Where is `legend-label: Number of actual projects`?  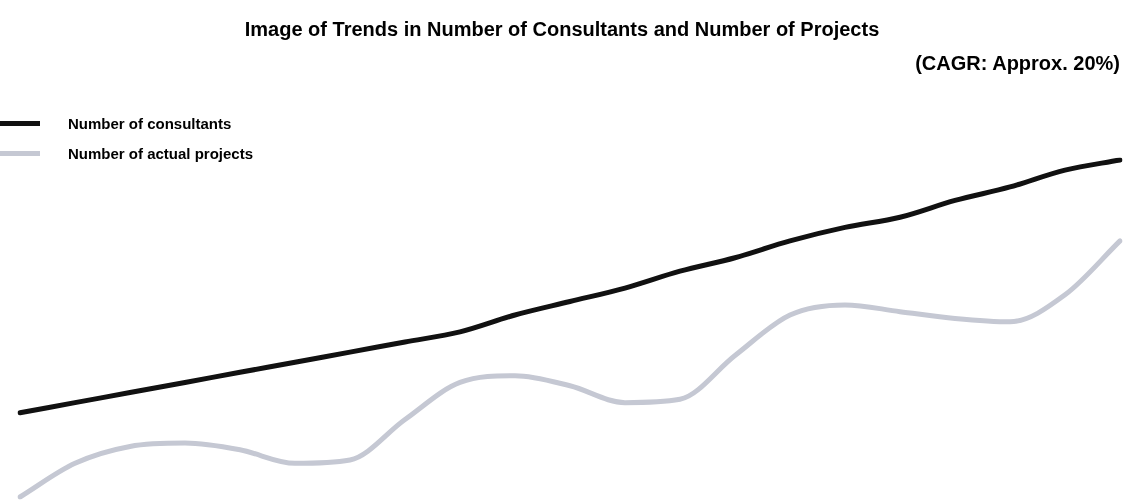
legend-label: Number of actual projects is located at coordinates (161, 153).